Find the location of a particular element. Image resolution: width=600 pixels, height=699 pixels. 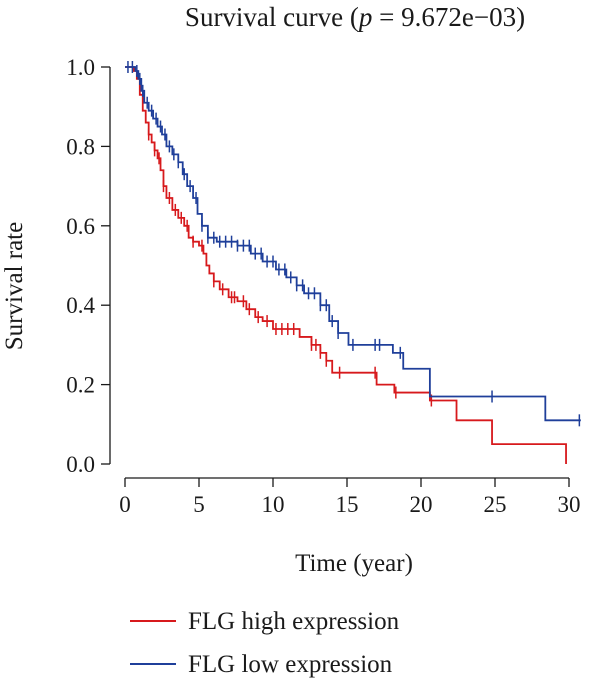

y-tick-label: 0.0 is located at coordinates (80, 464).